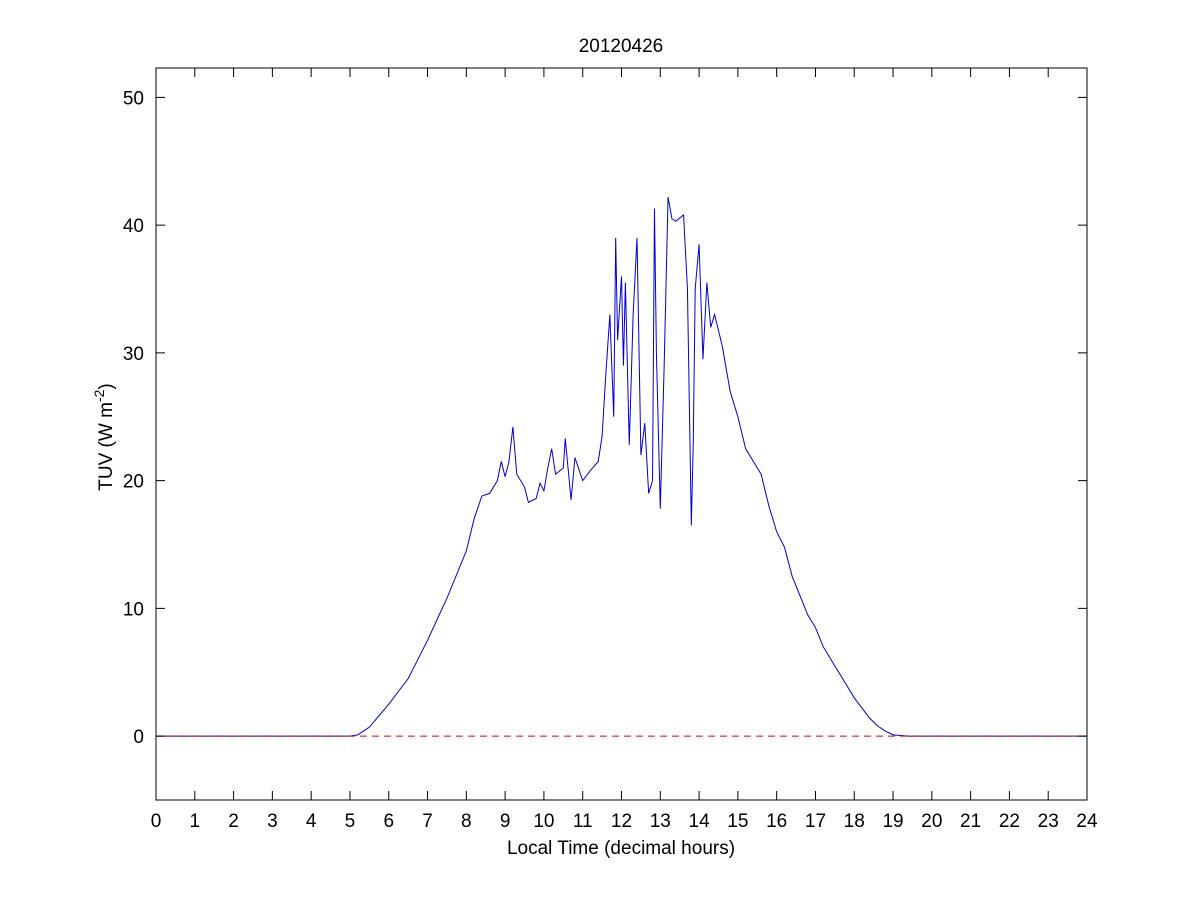 The image size is (1201, 900). I want to click on y-axis-label: TUV (W m-2), so click(104, 436).